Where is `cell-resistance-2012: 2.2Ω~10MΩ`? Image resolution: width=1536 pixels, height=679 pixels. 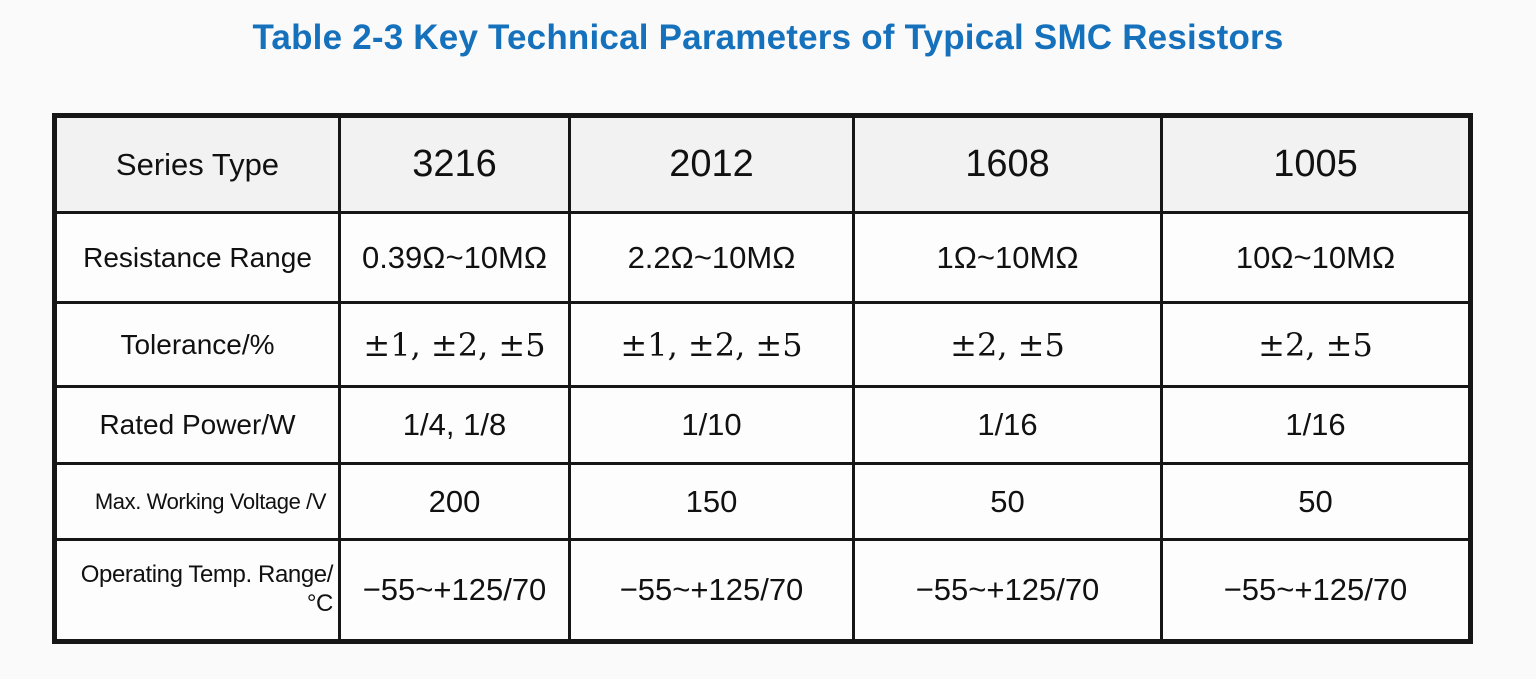
cell-resistance-2012: 2.2Ω~10MΩ is located at coordinates (711, 257).